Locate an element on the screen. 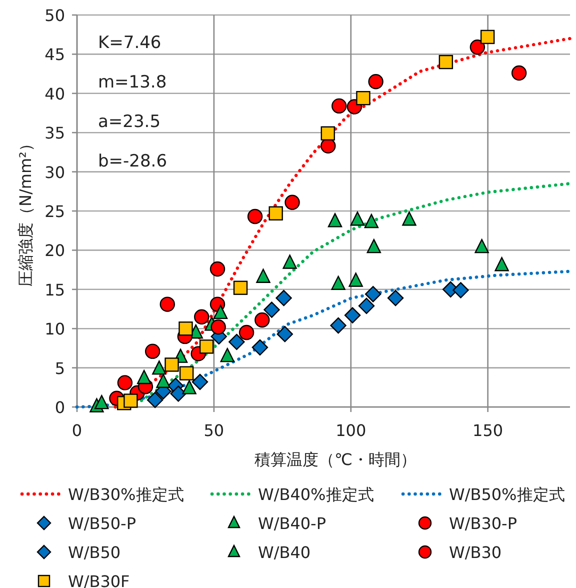 This screenshot has height=588, width=576. x-tick-label: 100 is located at coordinates (351, 430).